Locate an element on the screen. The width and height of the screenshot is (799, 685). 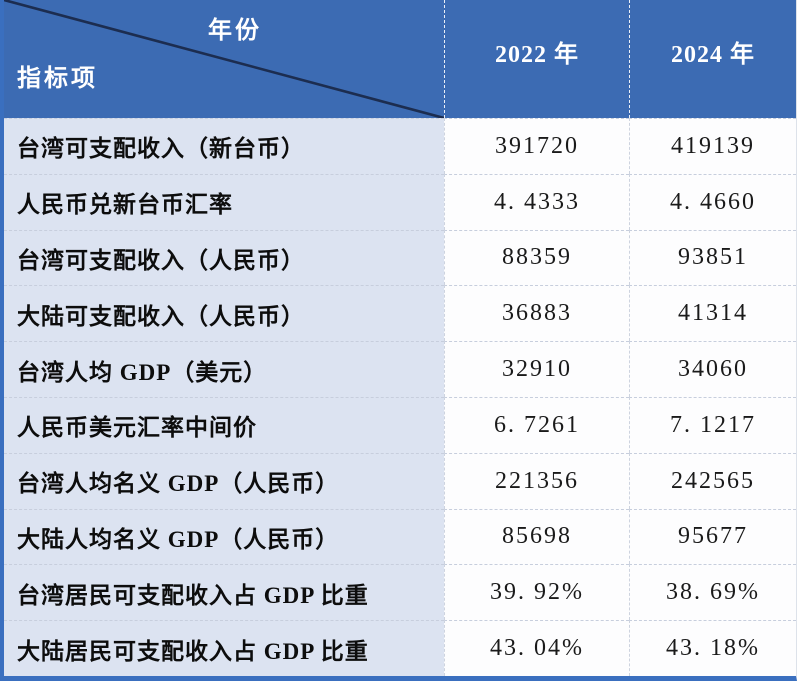
corner-label-indicator: 指标项 is located at coordinates (57, 79).